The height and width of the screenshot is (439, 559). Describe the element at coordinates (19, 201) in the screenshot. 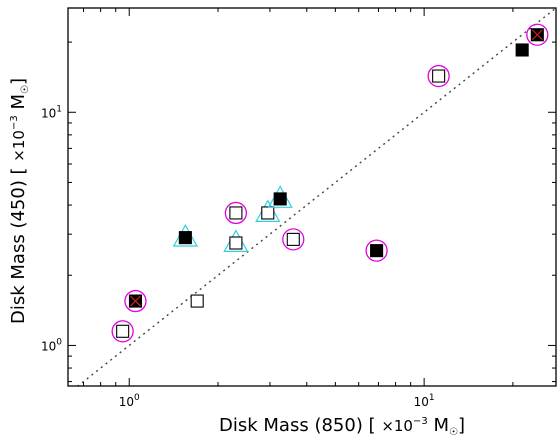

I see `y-axis-label: Disk Mass (450) [ ×10−3 M☉]` at that location.